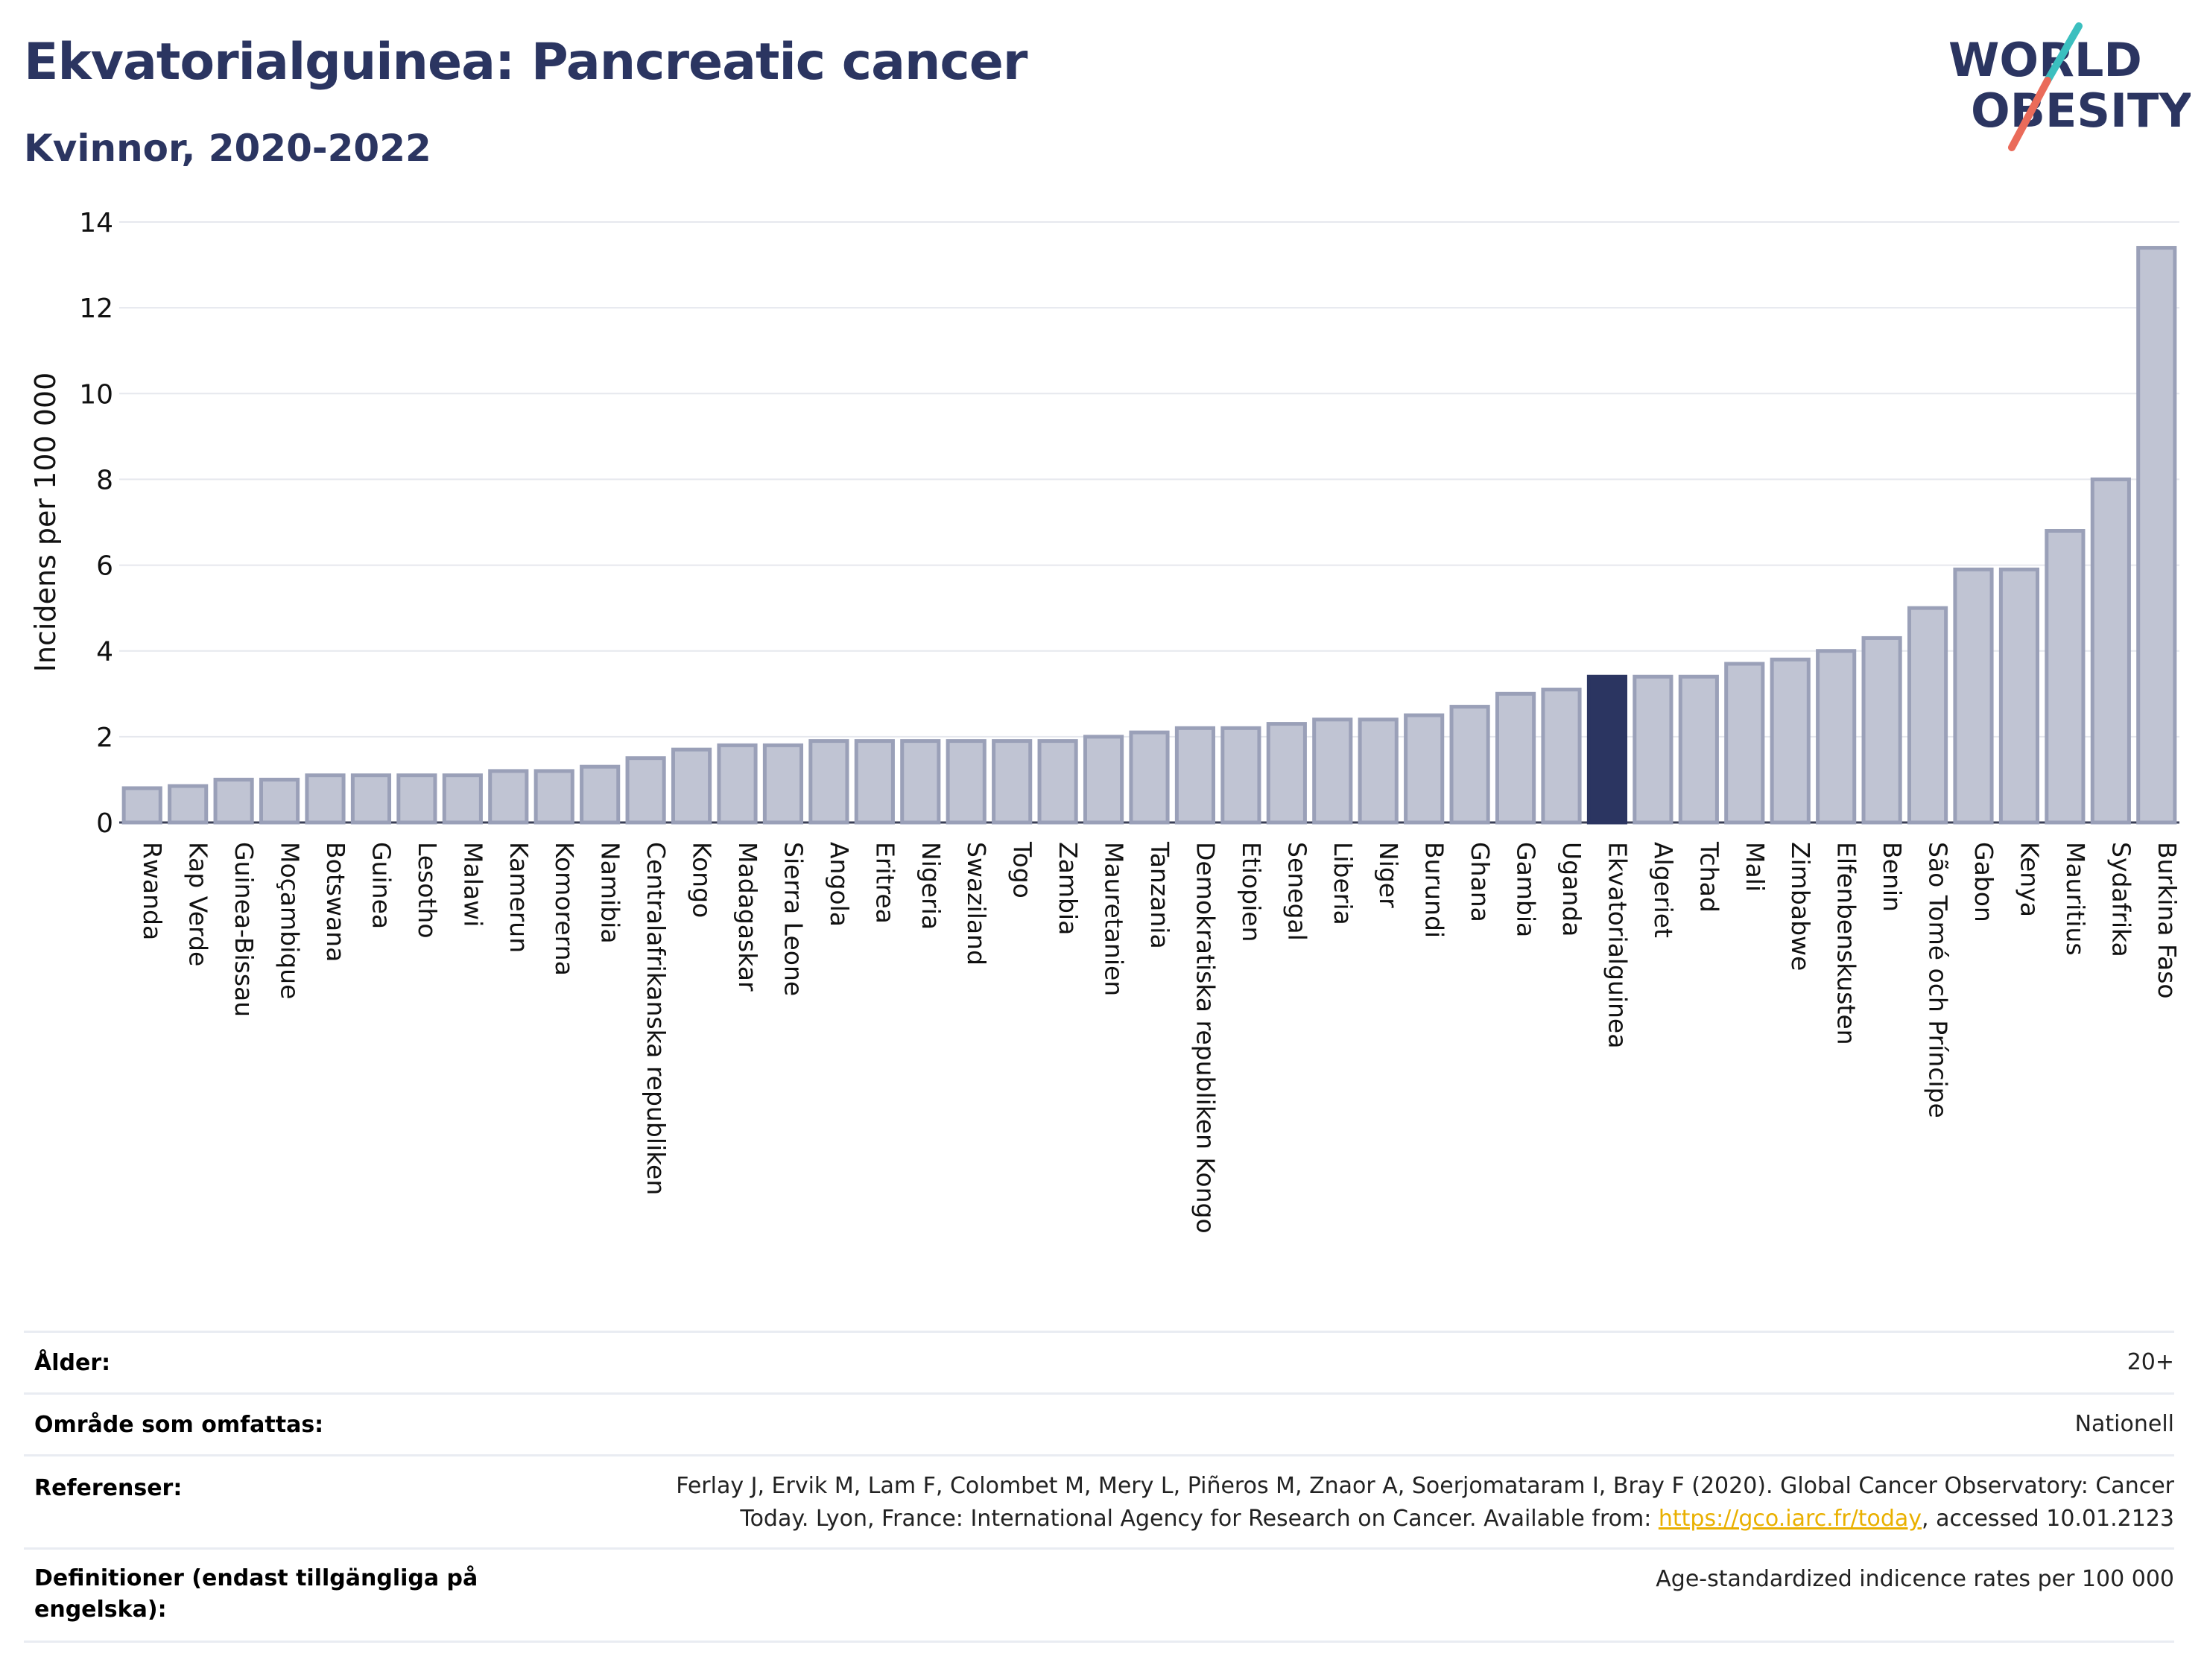 Image resolution: width=2204 pixels, height=1680 pixels. Describe the element at coordinates (783, 784) in the screenshot. I see `bar-sierra-leone` at that location.